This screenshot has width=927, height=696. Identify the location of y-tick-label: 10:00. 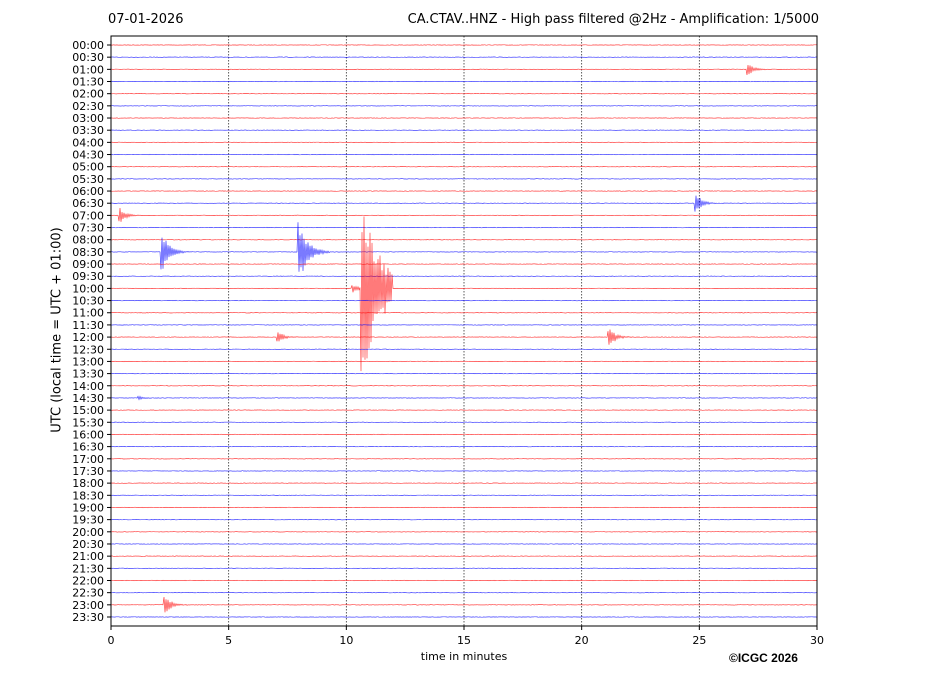
(88, 288).